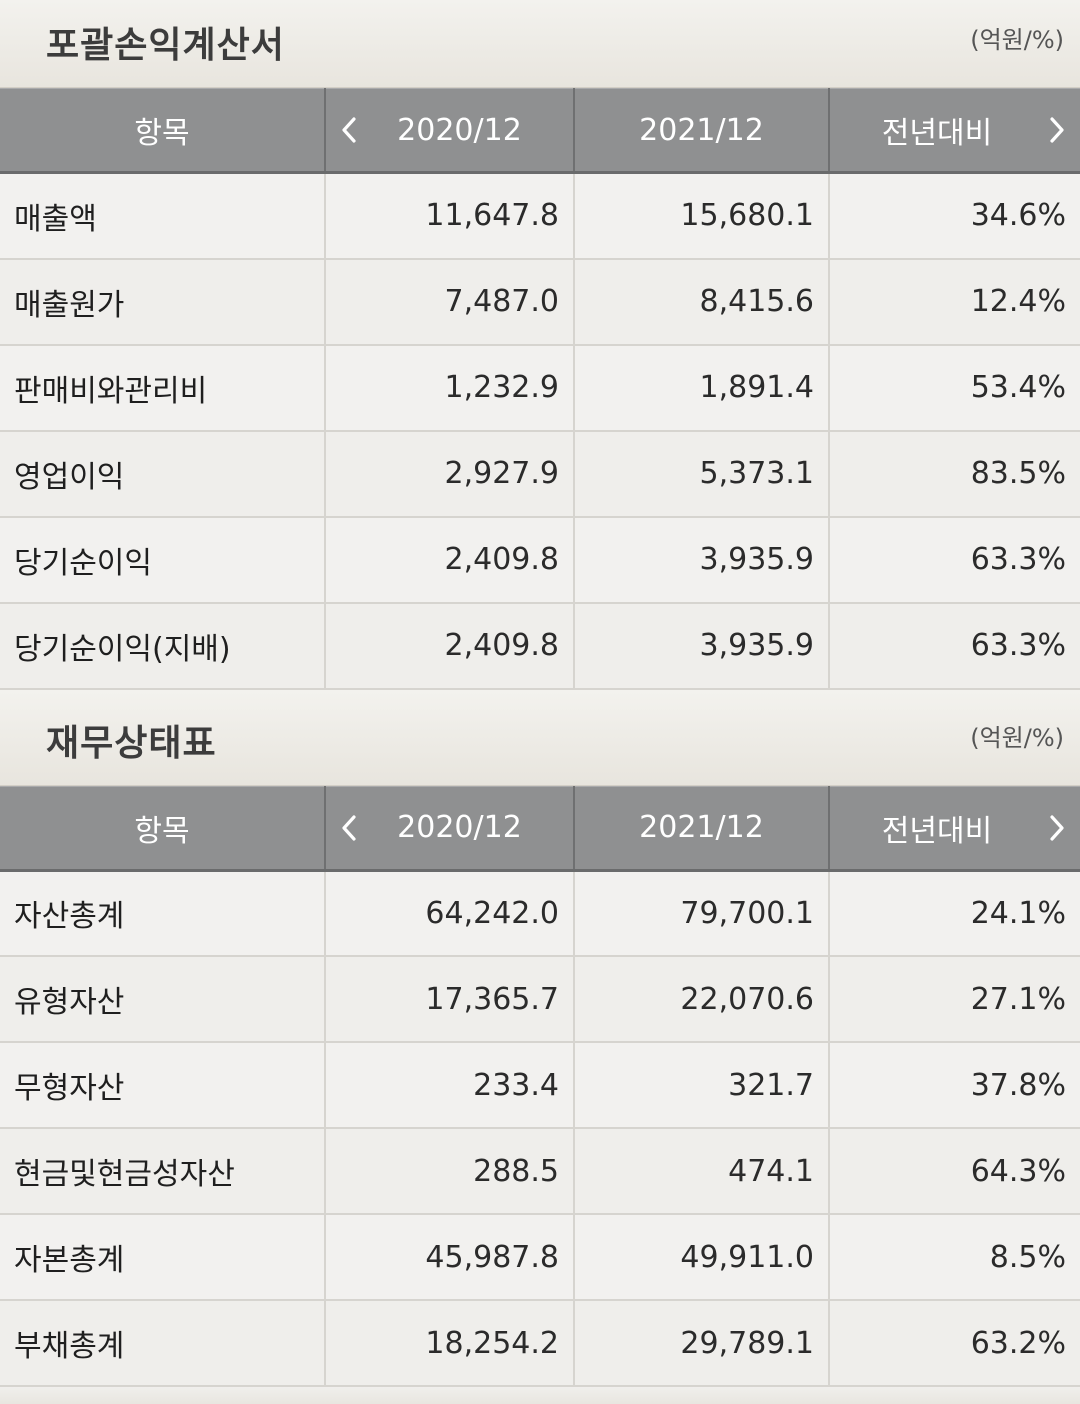  I want to click on cell-value: 2,927.9, so click(449, 474).